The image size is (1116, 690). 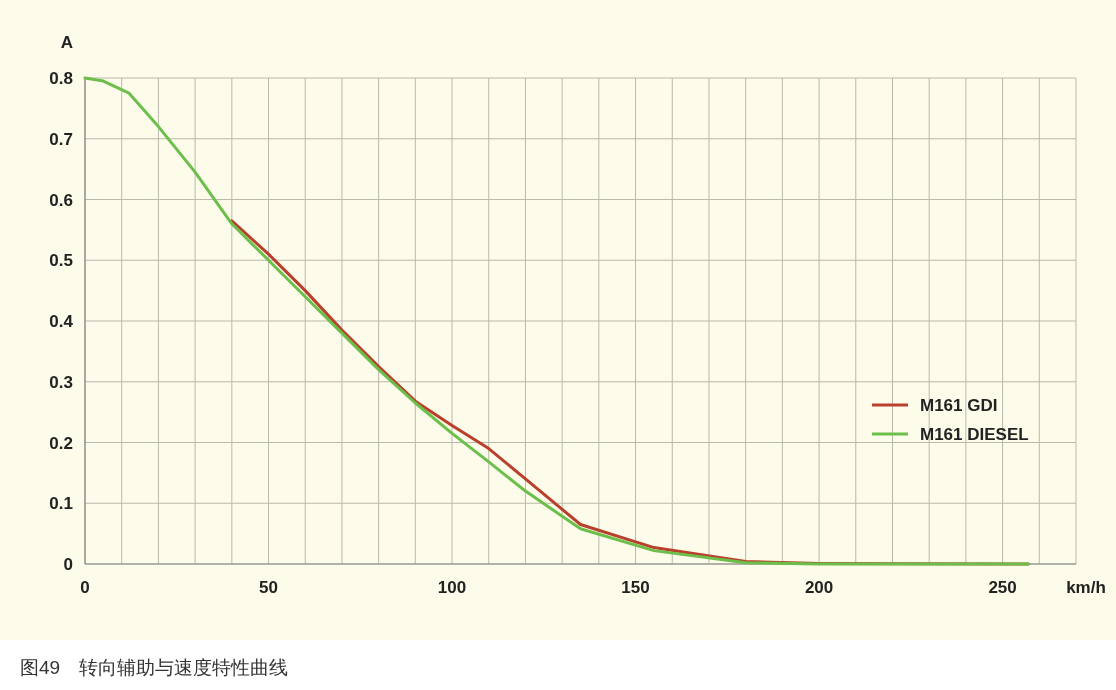 What do you see at coordinates (61, 200) in the screenshot?
I see `y-tick-label: 0.6` at bounding box center [61, 200].